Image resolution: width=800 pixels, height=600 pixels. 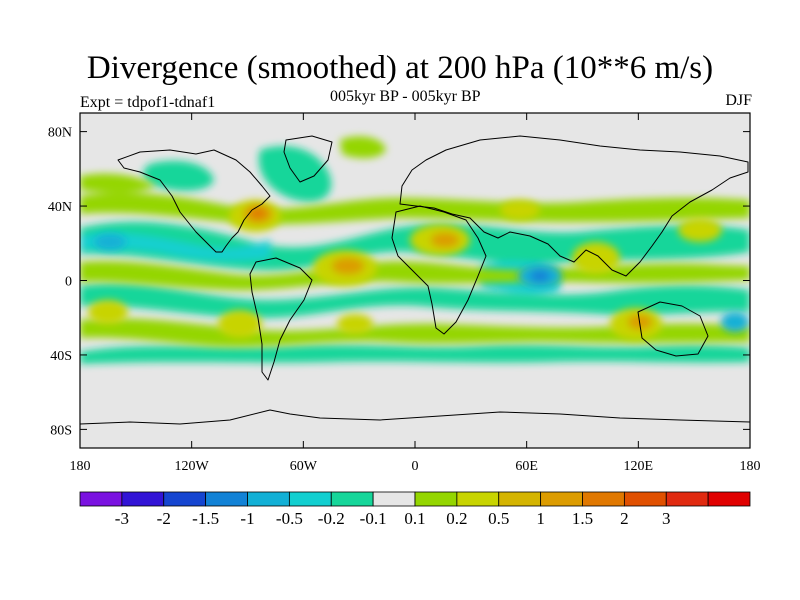 What do you see at coordinates (540, 518) in the screenshot?
I see `colorbar-label: 1` at bounding box center [540, 518].